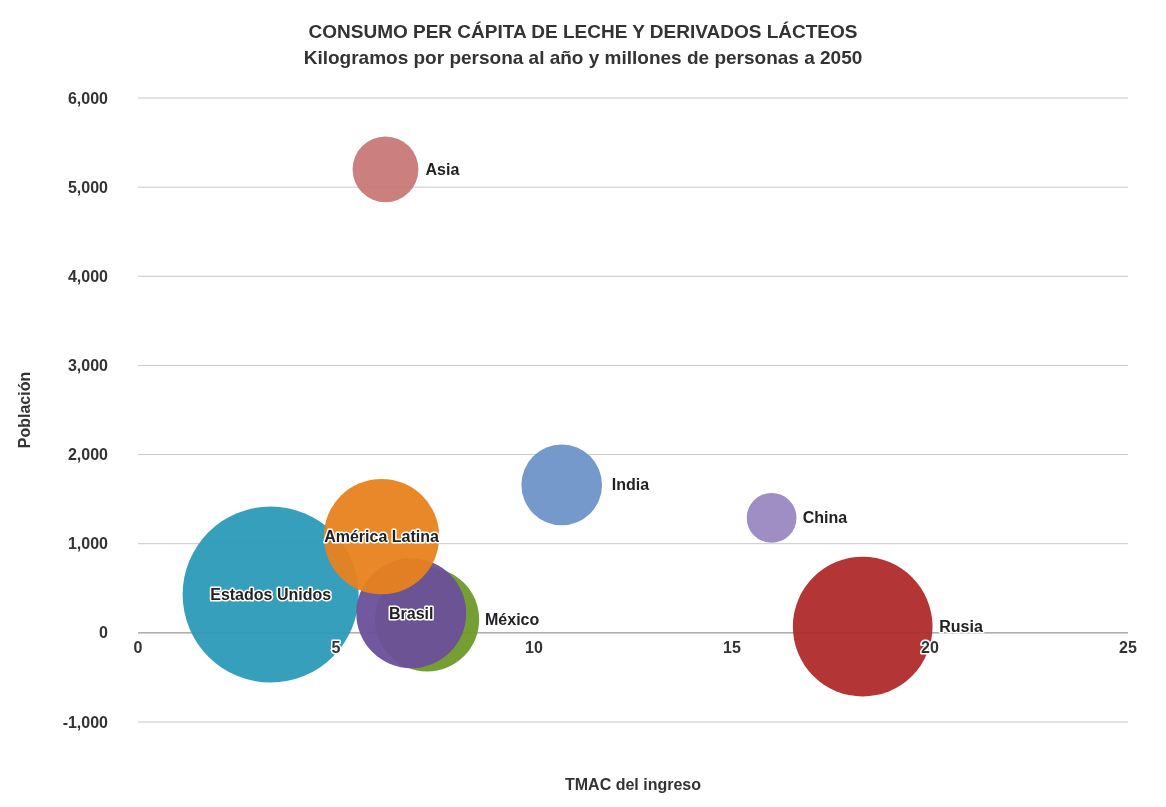 The image size is (1166, 807). I want to click on x-tick-label: 25, so click(1128, 647).